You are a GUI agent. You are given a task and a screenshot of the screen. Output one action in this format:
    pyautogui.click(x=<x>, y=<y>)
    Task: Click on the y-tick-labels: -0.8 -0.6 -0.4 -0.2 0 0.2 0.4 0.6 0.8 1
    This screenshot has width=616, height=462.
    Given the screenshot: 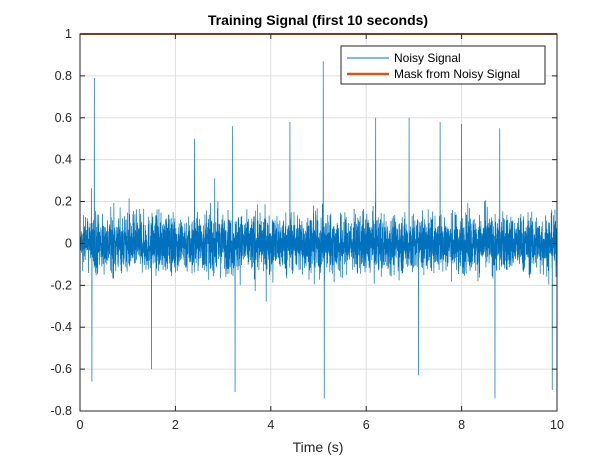 What is the action you would take?
    pyautogui.click(x=61, y=222)
    